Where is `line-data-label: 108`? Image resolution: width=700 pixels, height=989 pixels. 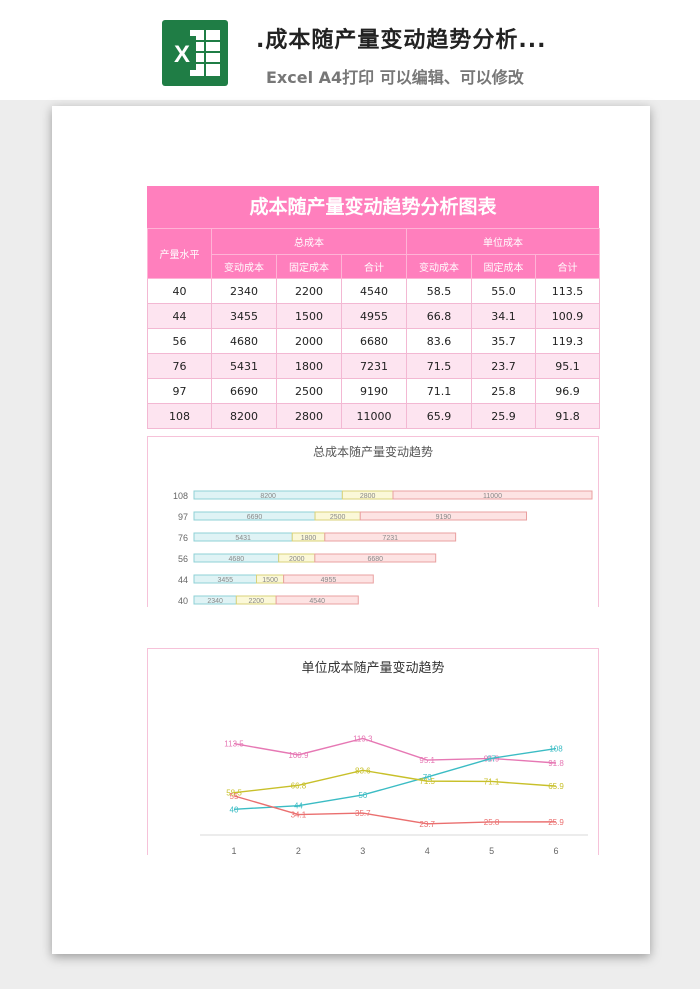 line-data-label: 108 is located at coordinates (556, 749).